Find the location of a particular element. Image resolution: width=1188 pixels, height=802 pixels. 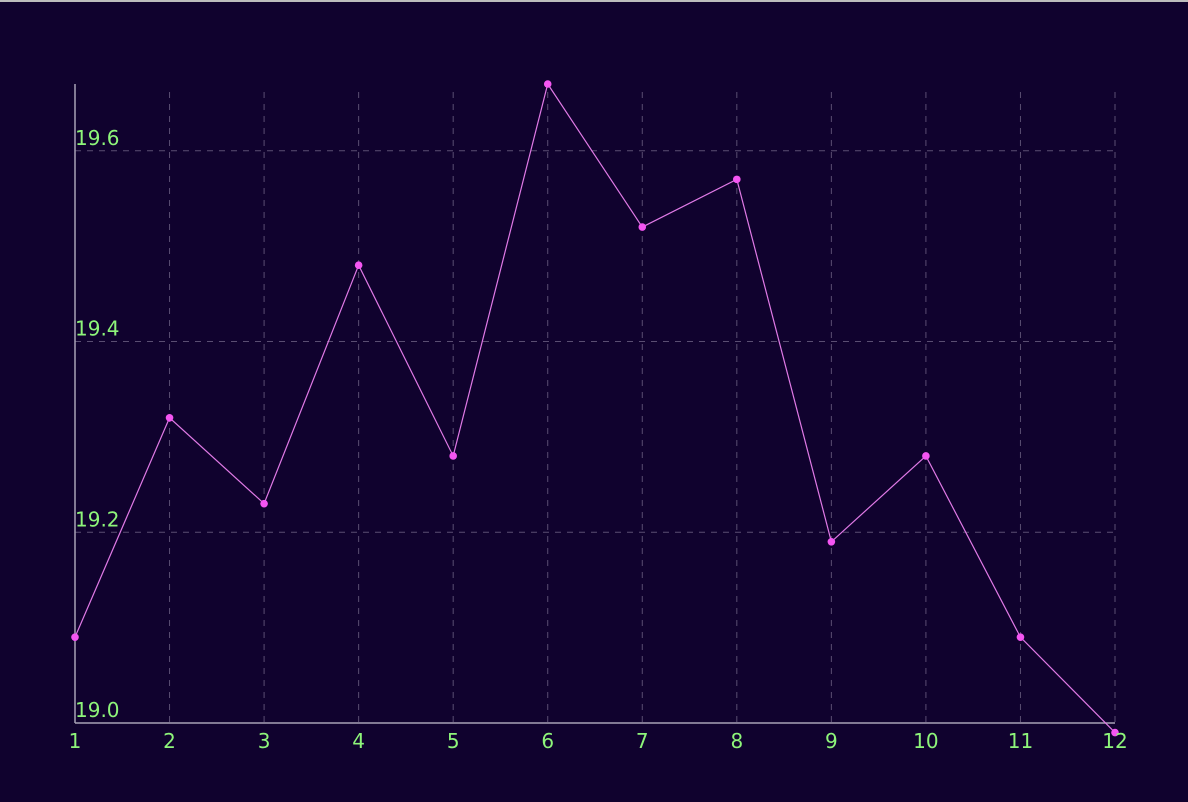

x-tick-label: 7 is located at coordinates (642, 741).